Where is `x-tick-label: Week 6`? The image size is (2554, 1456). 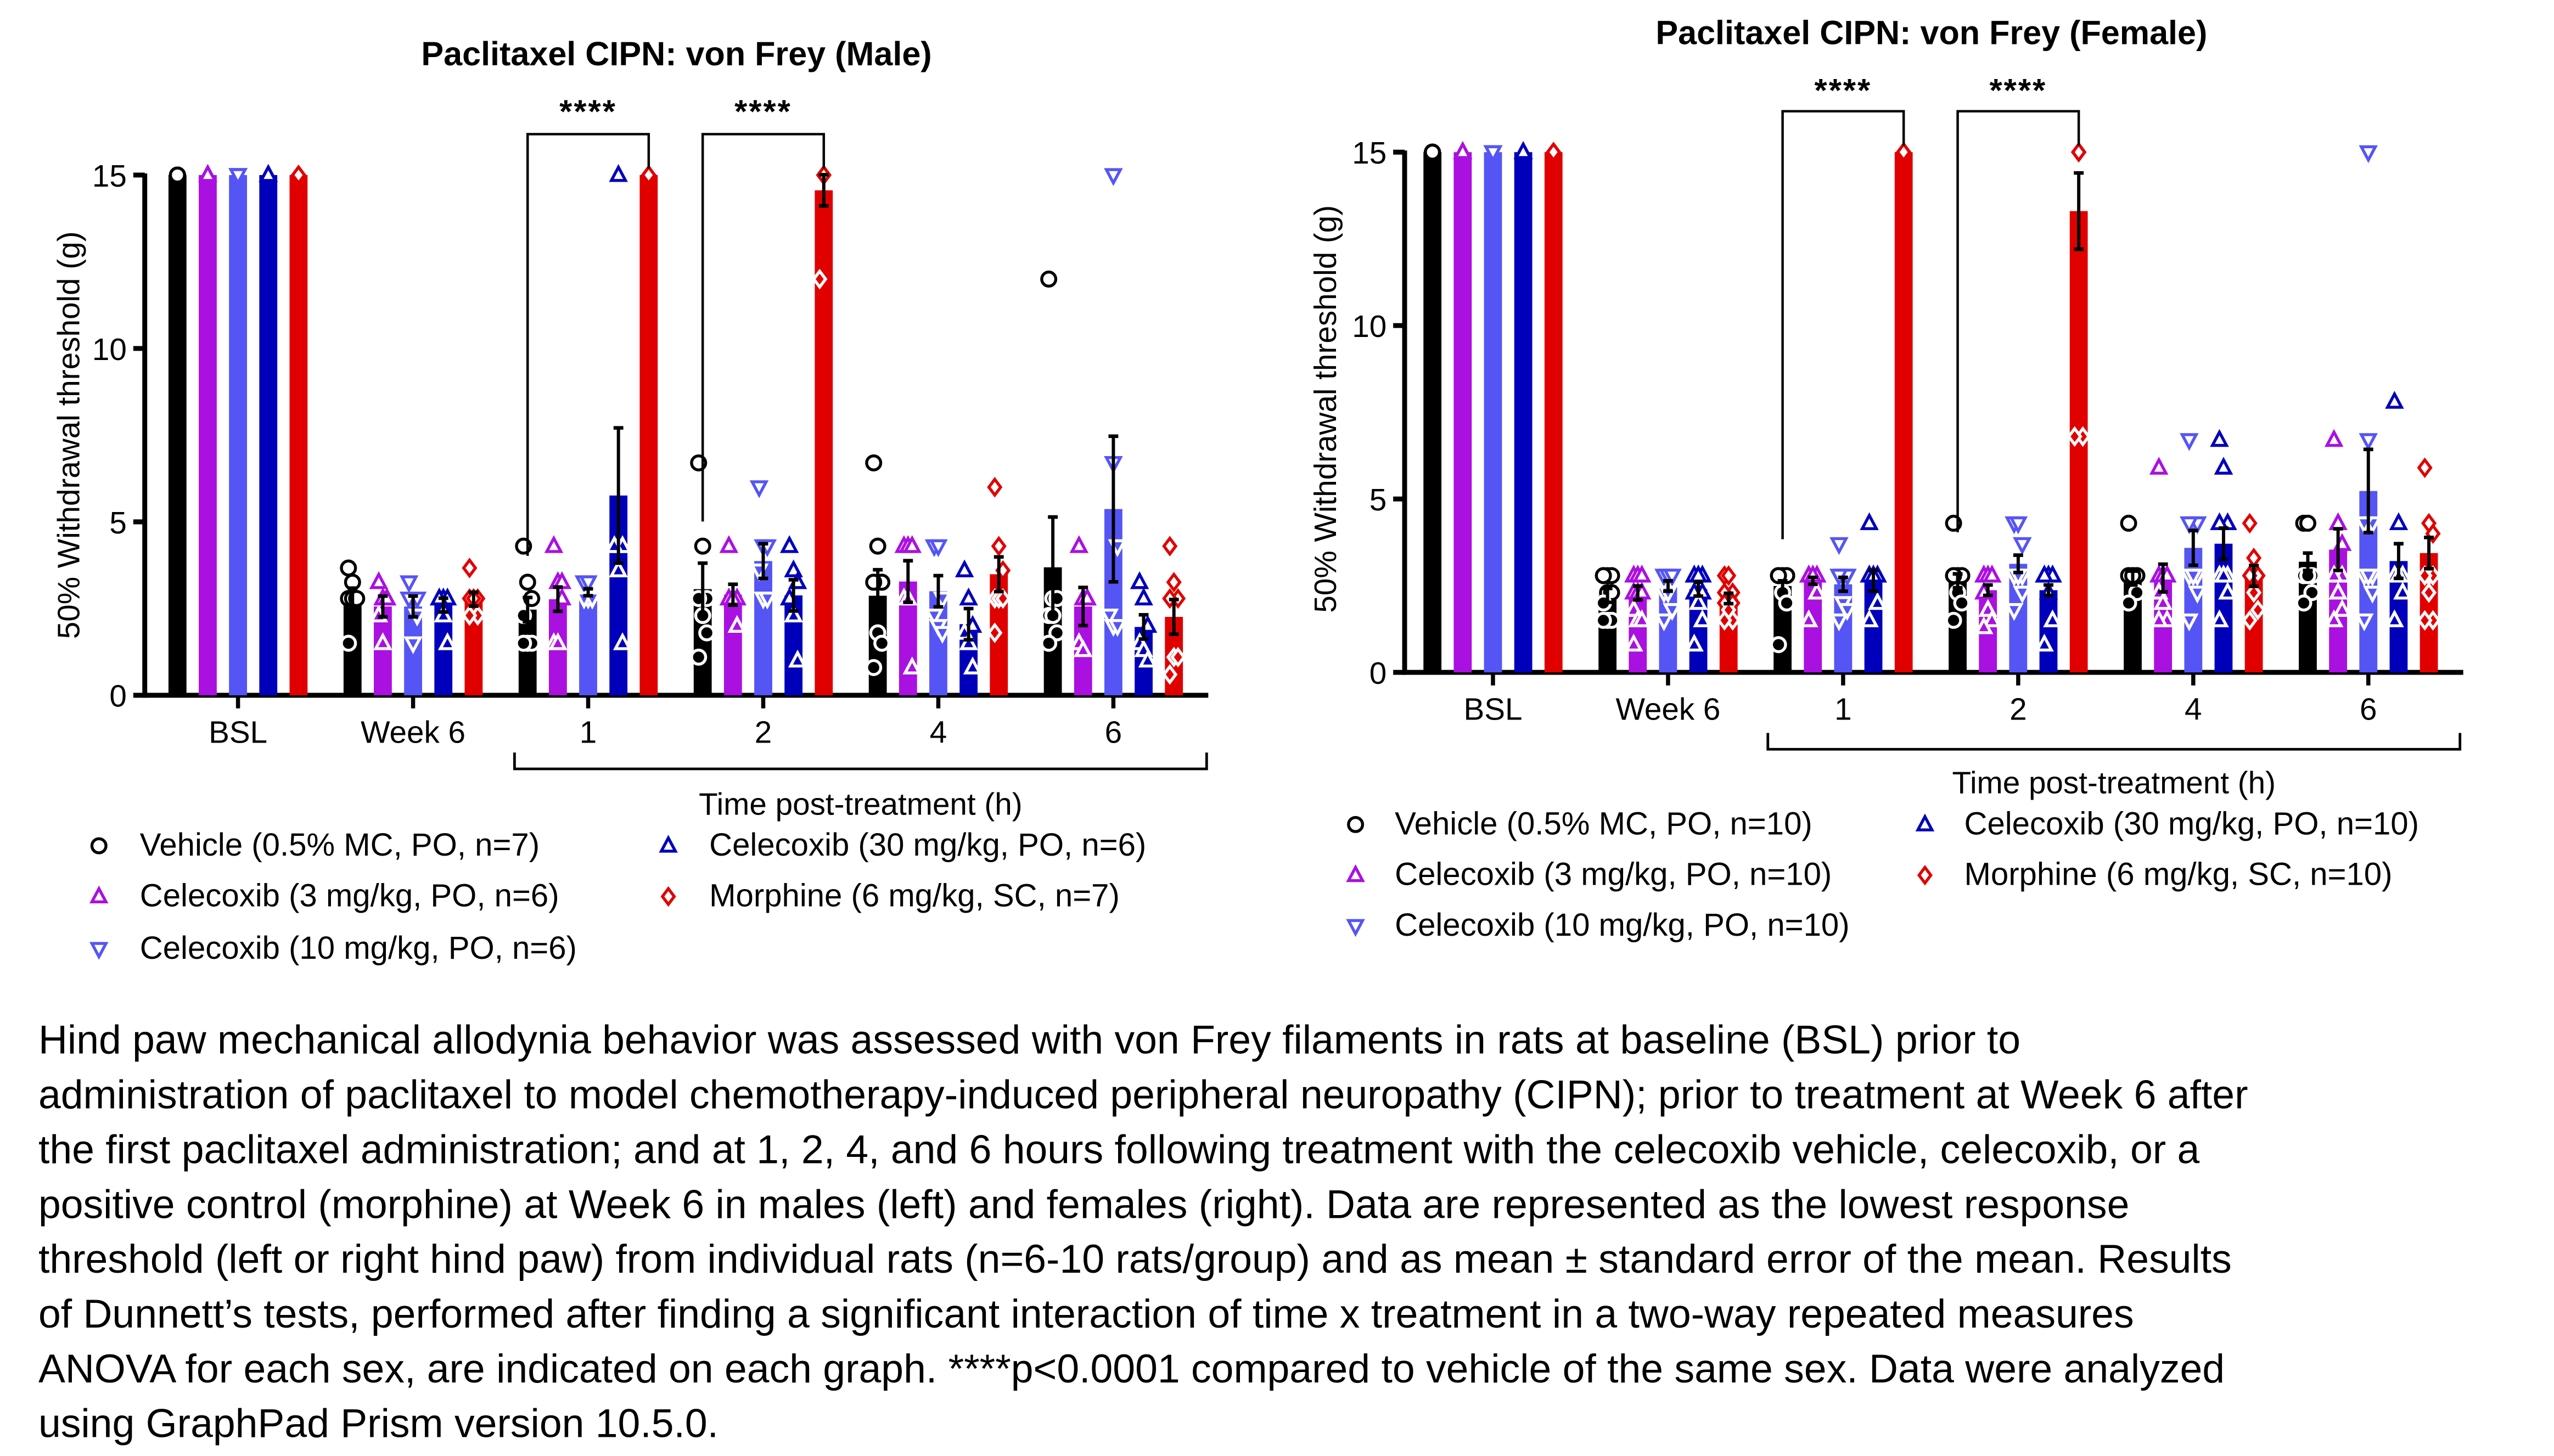
x-tick-label: Week 6 is located at coordinates (1667, 710).